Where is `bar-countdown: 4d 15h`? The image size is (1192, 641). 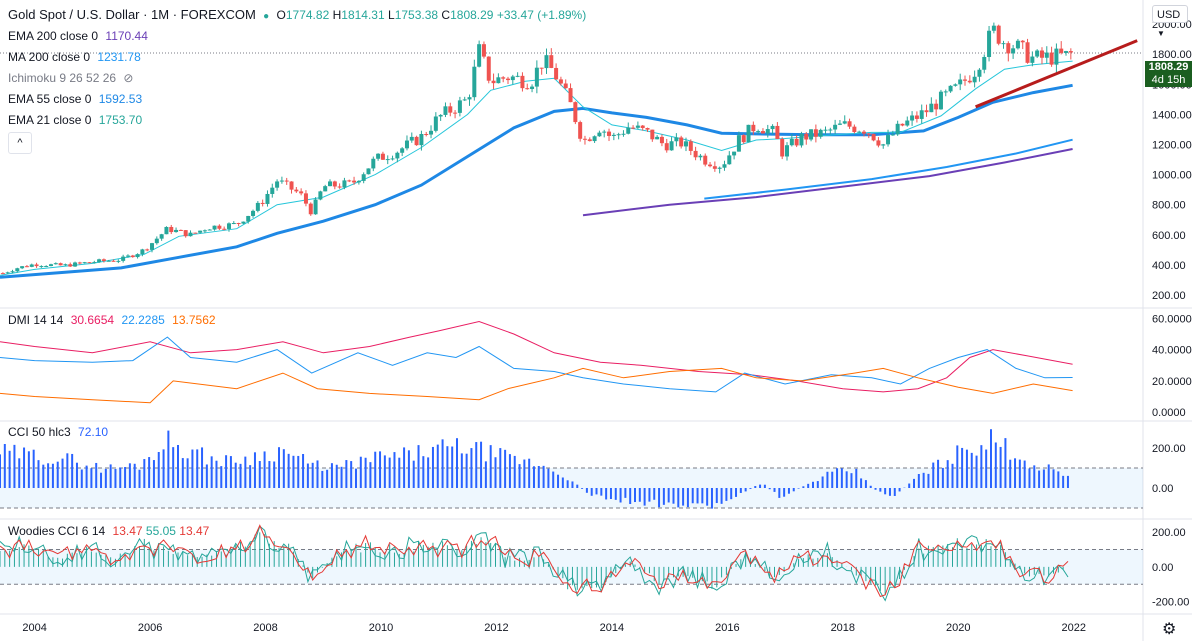
bar-countdown: 4d 15h is located at coordinates (1168, 80).